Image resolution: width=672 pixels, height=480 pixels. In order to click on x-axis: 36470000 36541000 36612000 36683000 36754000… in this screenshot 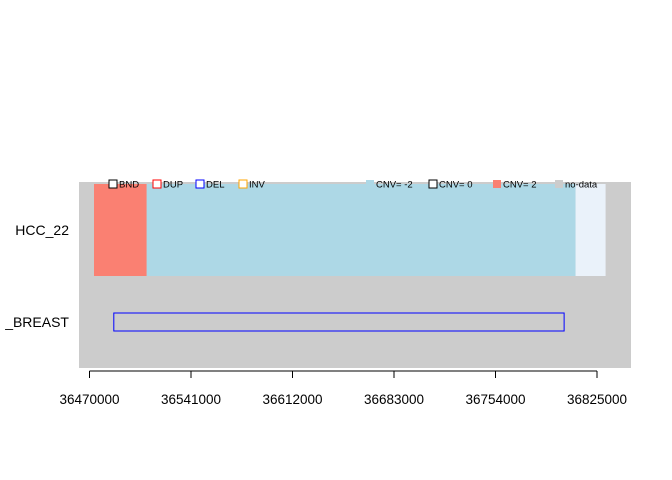, I will do `click(343, 388)`.